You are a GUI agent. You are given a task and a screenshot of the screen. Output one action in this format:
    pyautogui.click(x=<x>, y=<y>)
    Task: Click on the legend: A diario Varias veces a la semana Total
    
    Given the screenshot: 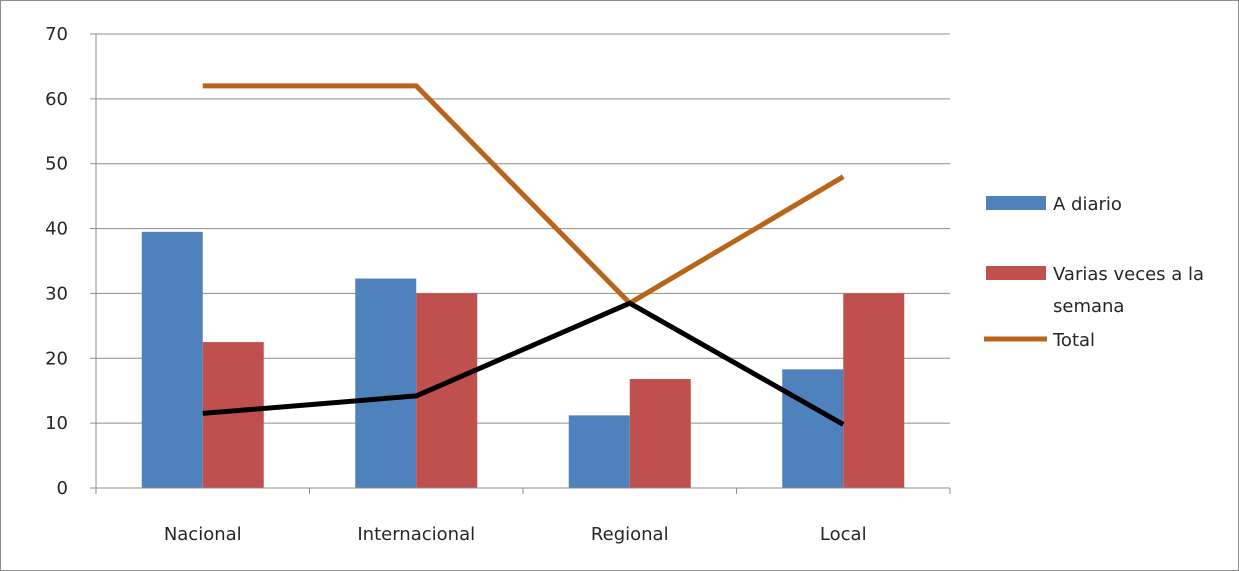 What is the action you would take?
    pyautogui.click(x=1094, y=272)
    